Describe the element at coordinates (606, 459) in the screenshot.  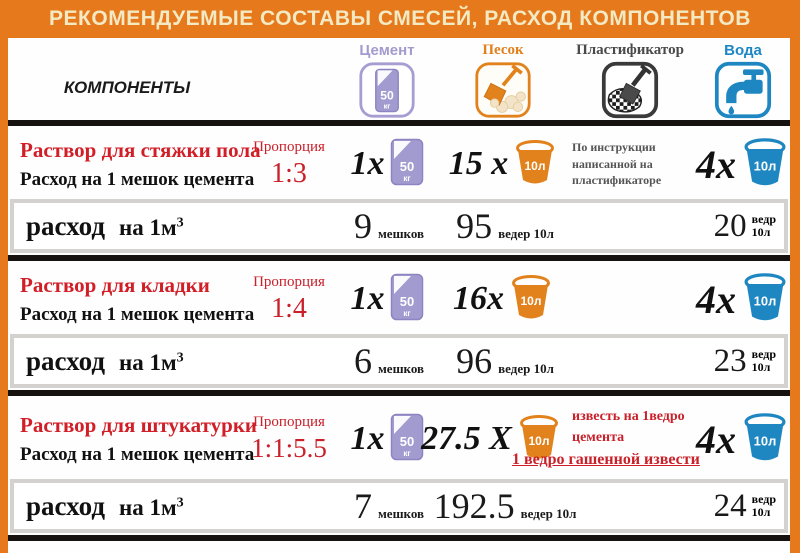
I see `lime-note-underlined: 1 ведро гашенной извести` at that location.